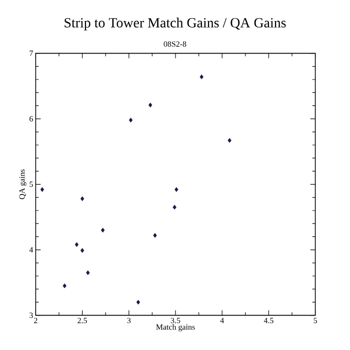 Image resolution: width=350 pixels, height=350 pixels. What do you see at coordinates (175, 24) in the screenshot?
I see `chart-title: Strip to Tower Match Gains / QA Gains` at bounding box center [175, 24].